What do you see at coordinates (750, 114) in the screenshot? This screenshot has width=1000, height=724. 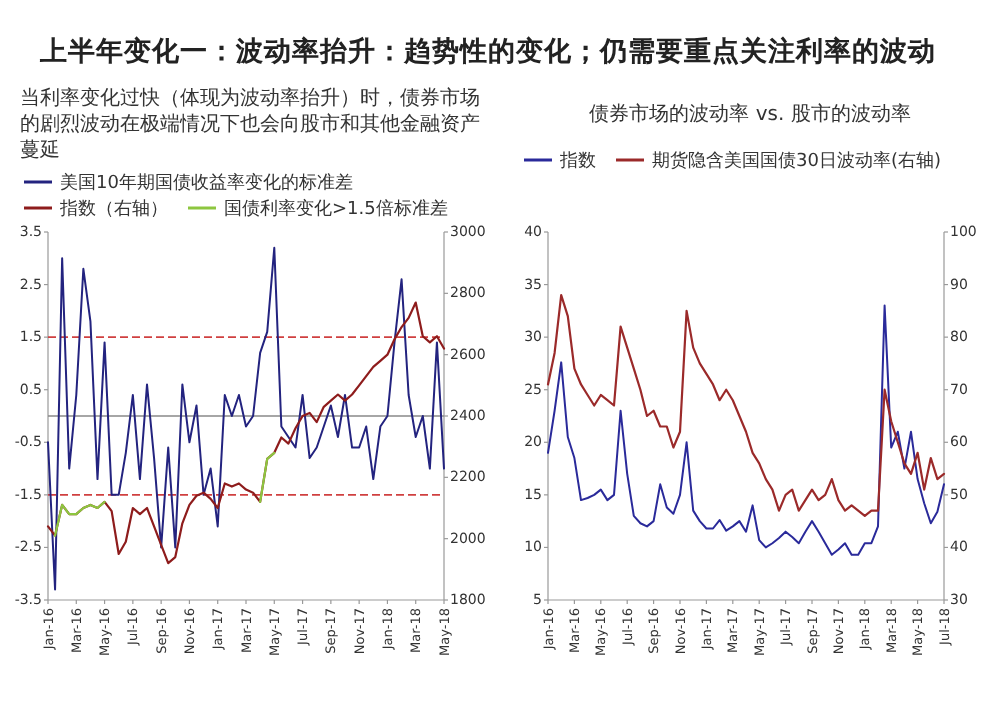 I see `chart-title: 债券市场的波动率 vs. 股市的波动率` at bounding box center [750, 114].